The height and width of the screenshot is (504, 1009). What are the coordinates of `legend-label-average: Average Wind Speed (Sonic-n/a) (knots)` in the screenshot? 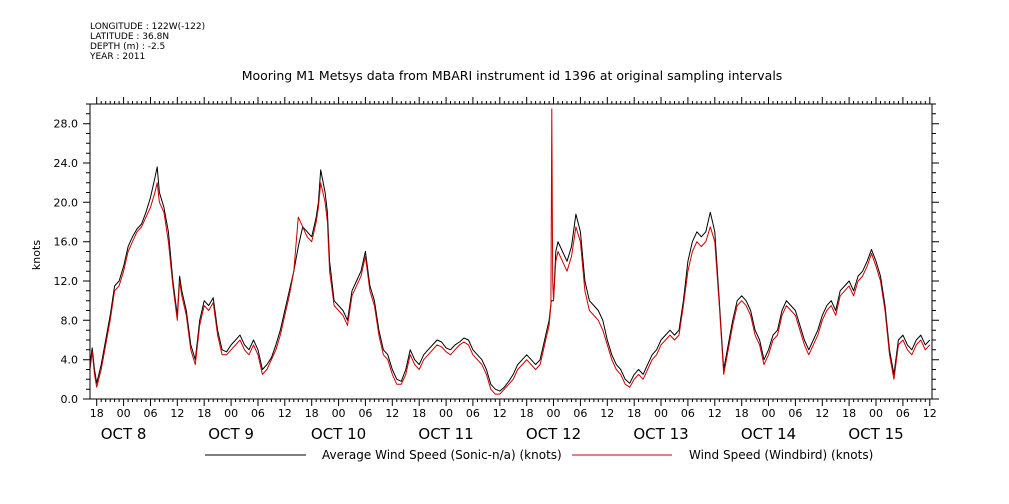 It's located at (442, 455).